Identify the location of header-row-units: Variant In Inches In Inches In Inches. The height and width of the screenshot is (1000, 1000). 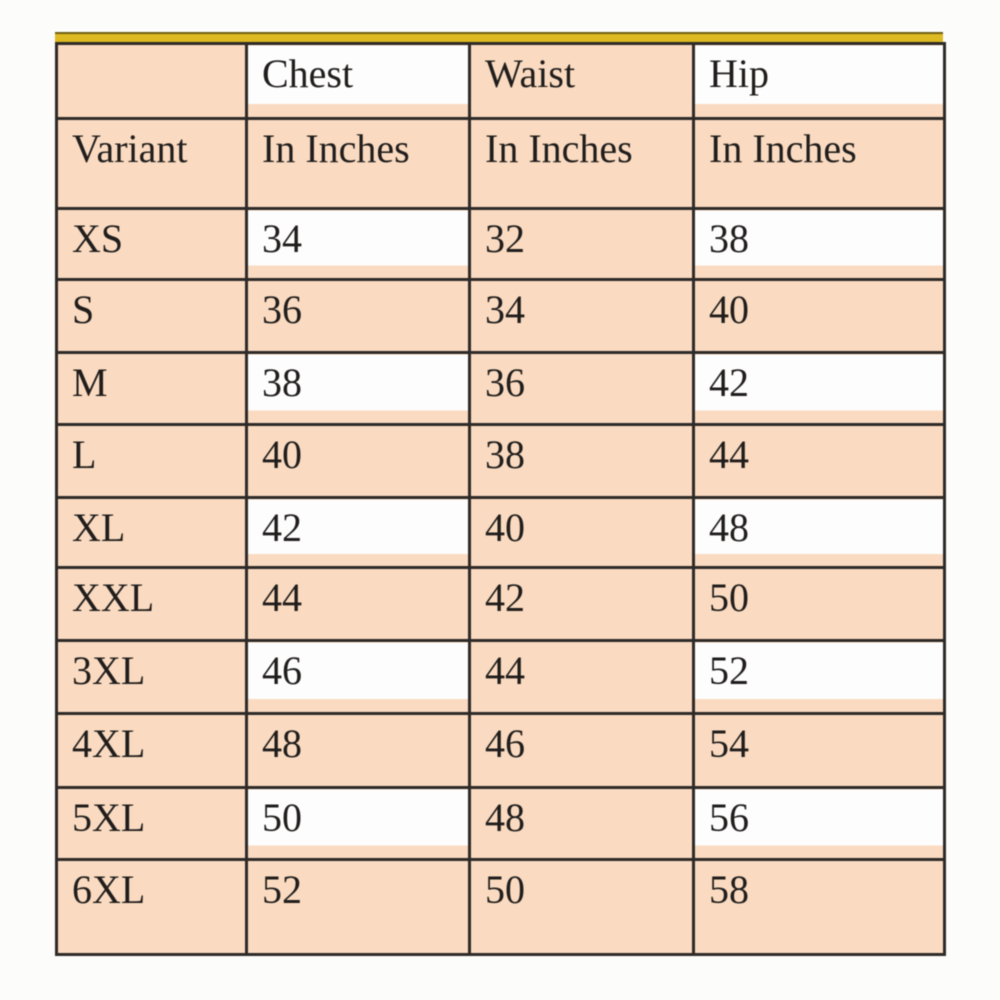
(500, 163).